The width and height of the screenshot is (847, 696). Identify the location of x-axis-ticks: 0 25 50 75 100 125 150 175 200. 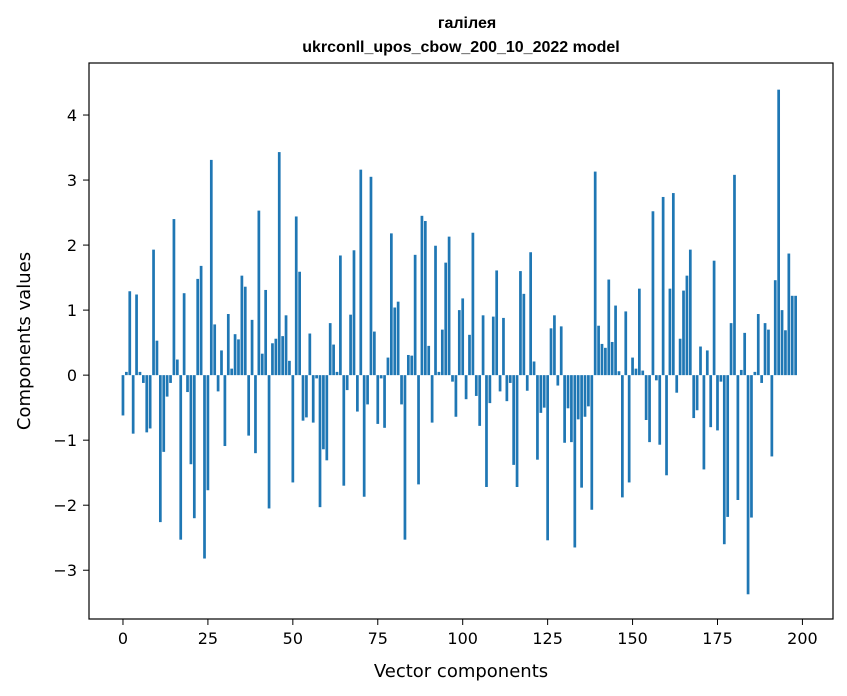
(468, 633).